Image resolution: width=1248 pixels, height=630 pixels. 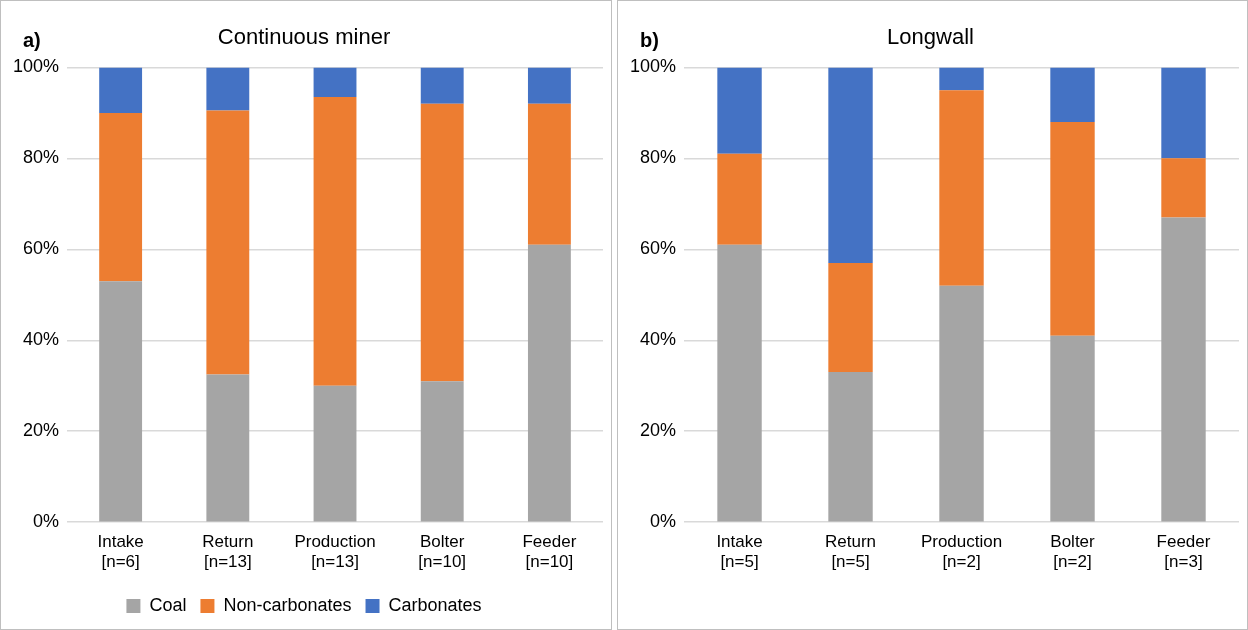 What do you see at coordinates (435, 604) in the screenshot?
I see `legend-label: Carbonates` at bounding box center [435, 604].